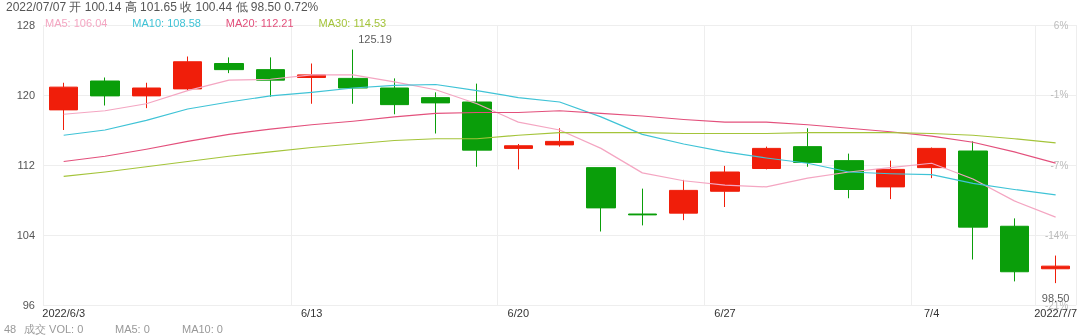 The image size is (1080, 336). What do you see at coordinates (28, 305) in the screenshot?
I see `y-tick-label: 96` at bounding box center [28, 305].